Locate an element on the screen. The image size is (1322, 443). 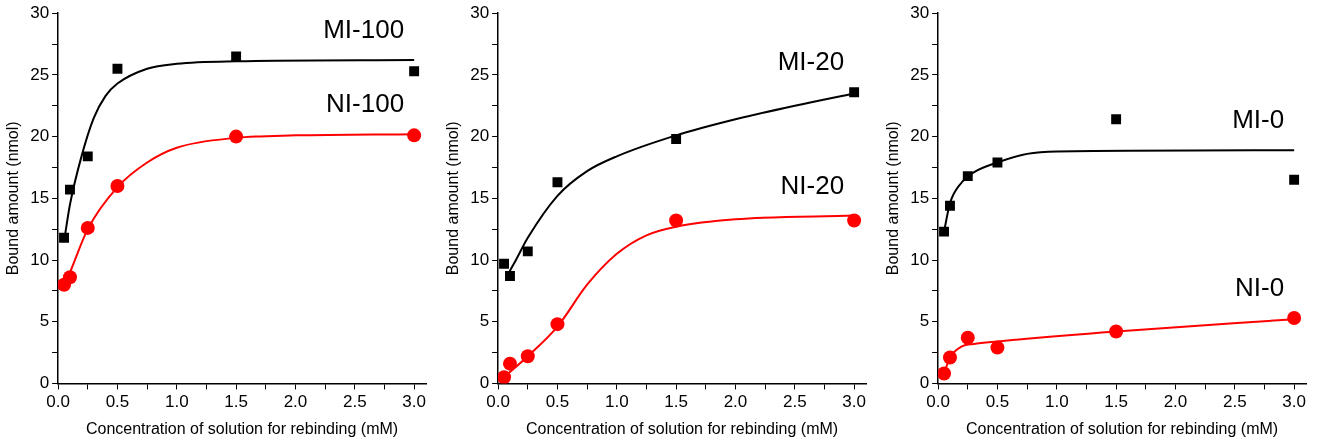
series-label: NI-100 is located at coordinates (365, 103).